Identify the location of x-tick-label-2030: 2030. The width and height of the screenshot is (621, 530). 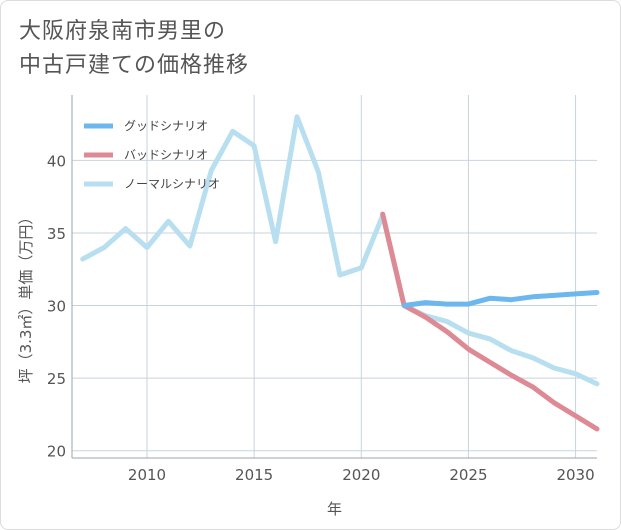
(575, 475).